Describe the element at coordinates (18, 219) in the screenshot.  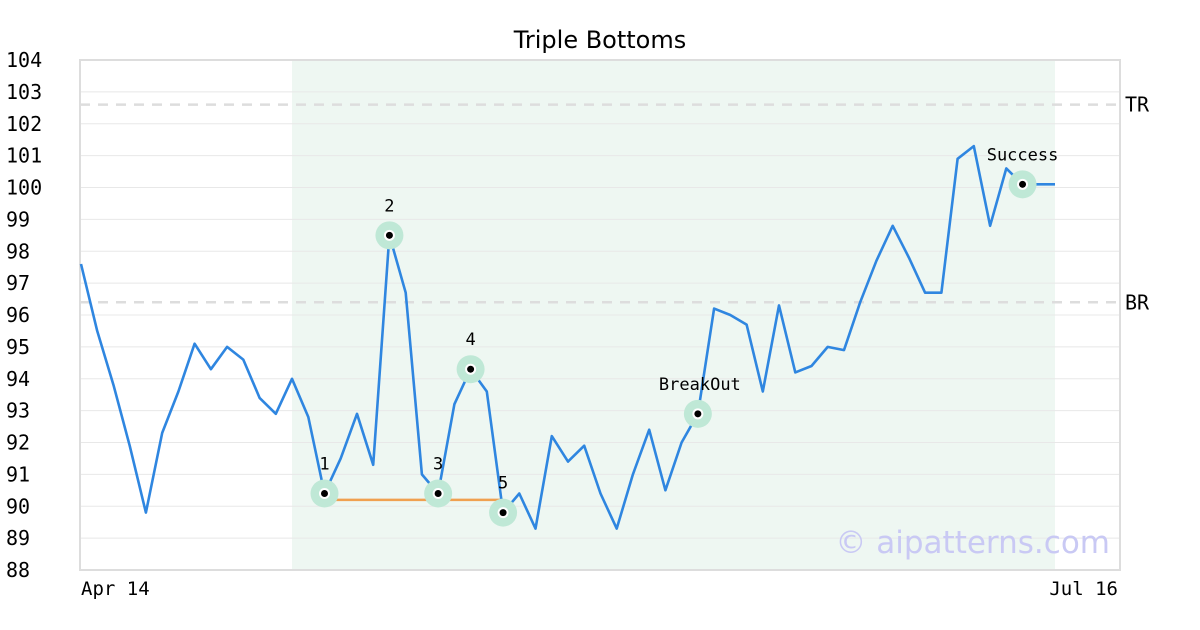
I see `y-tick-label: 99` at that location.